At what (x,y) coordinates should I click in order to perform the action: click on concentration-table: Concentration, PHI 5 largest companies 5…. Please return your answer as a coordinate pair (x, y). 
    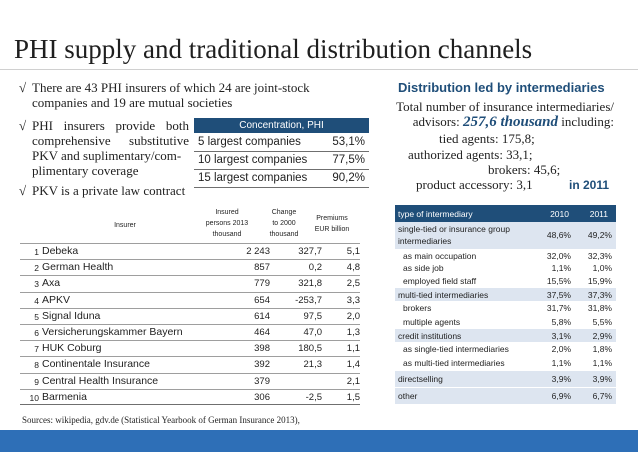
    Looking at the image, I should click on (281, 153).